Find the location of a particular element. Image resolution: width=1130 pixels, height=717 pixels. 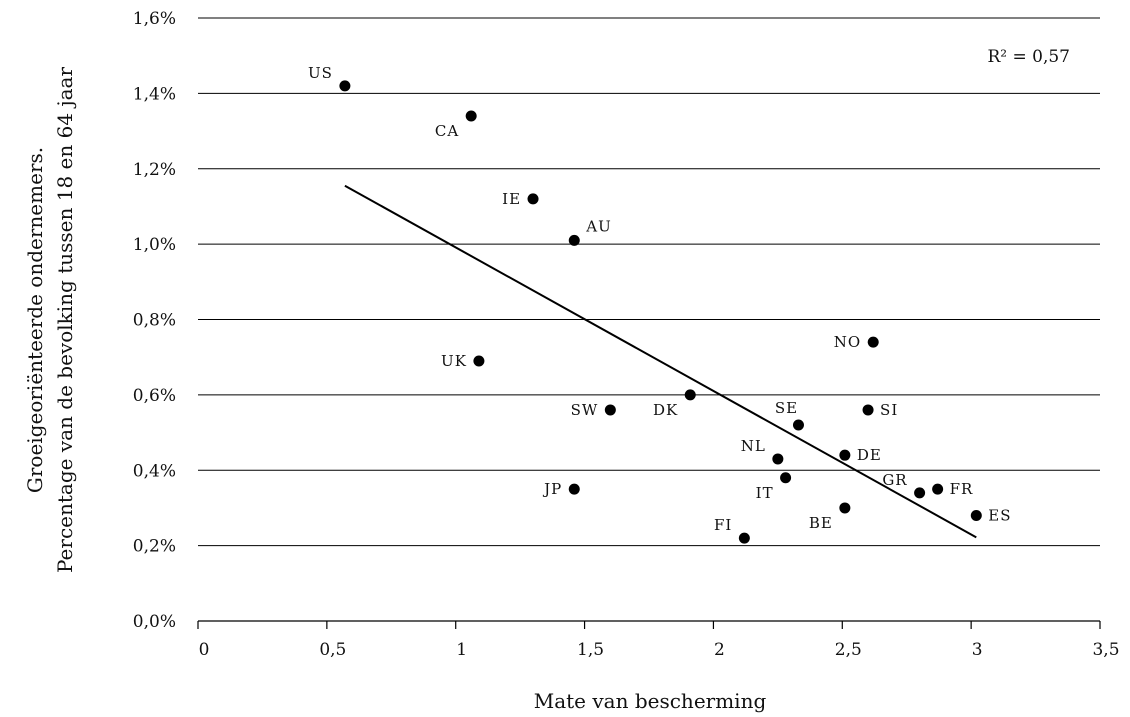

y-tick-label: 1,6% is located at coordinates (154, 19).